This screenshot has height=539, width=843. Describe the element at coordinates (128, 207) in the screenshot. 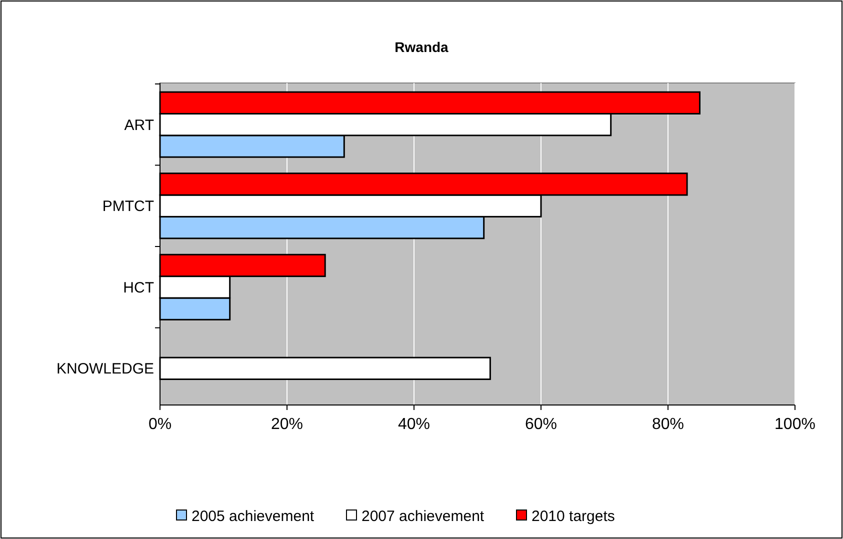

I see `y-tick-label: PMTCT` at that location.